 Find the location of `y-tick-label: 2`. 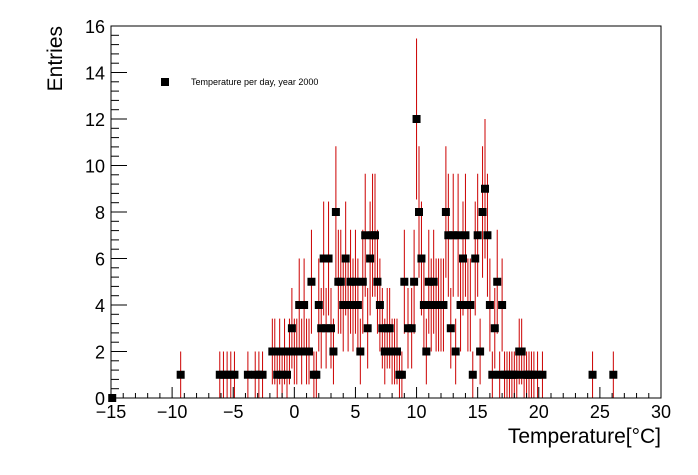

y-tick-label: 2 is located at coordinates (100, 353).